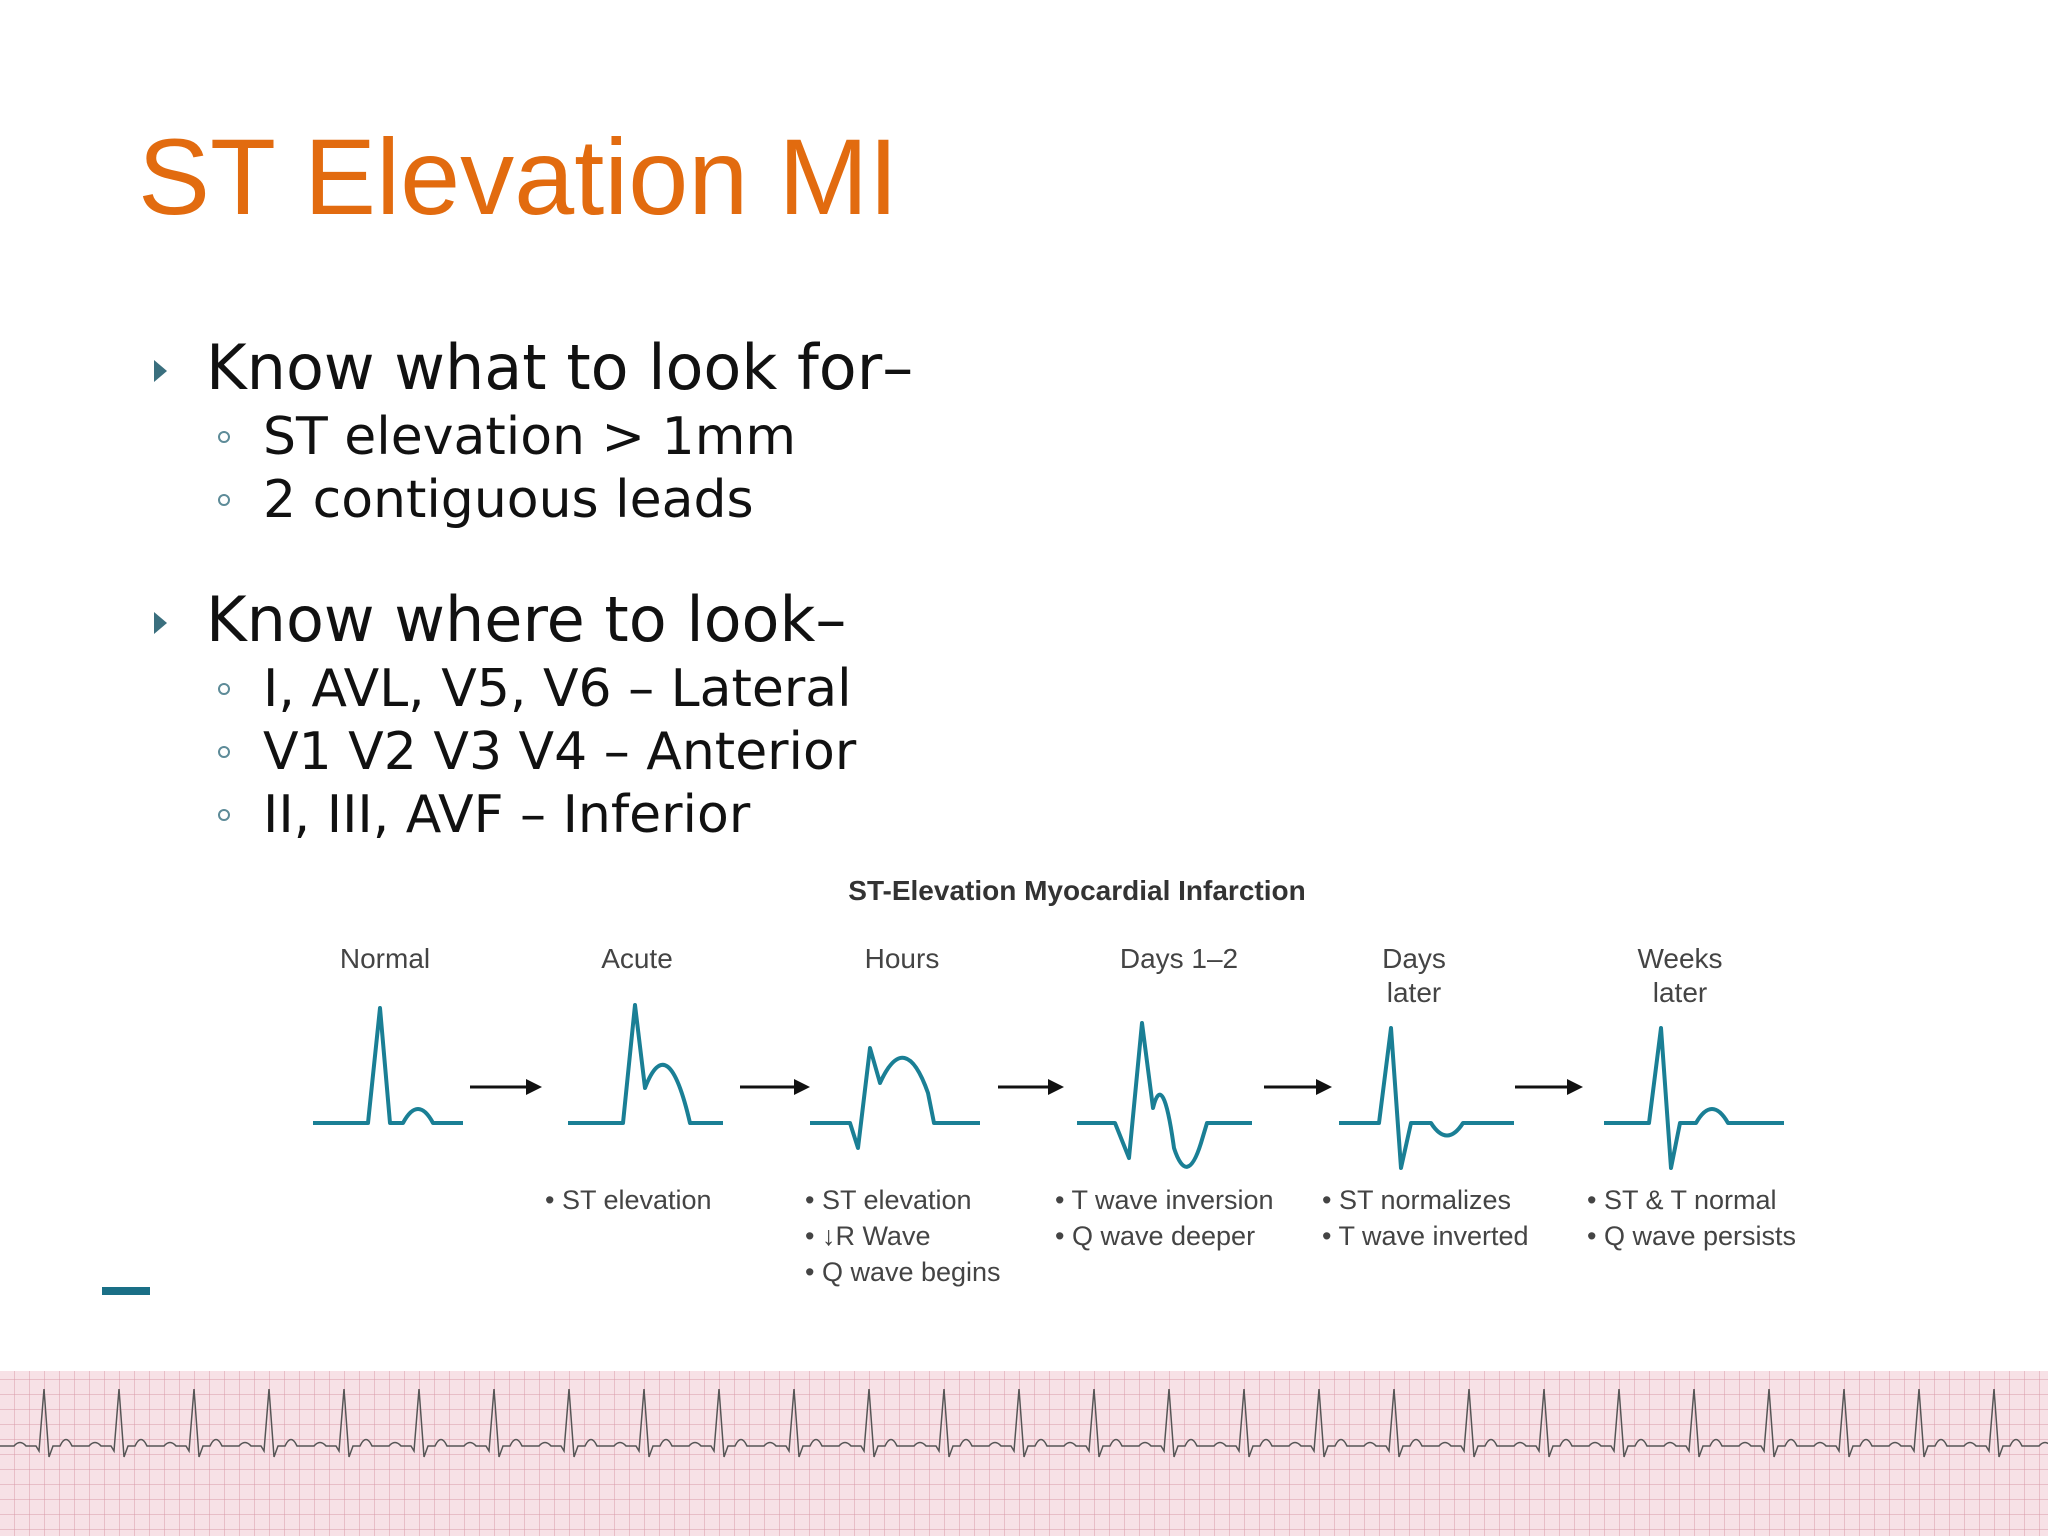 The width and height of the screenshot is (2048, 1536). I want to click on sub-bullet: ST elevation > 1mm, so click(531, 437).